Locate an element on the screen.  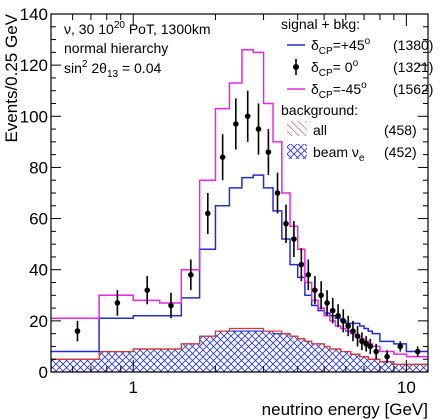
legend-swatch-zero-marker is located at coordinates (296, 67).